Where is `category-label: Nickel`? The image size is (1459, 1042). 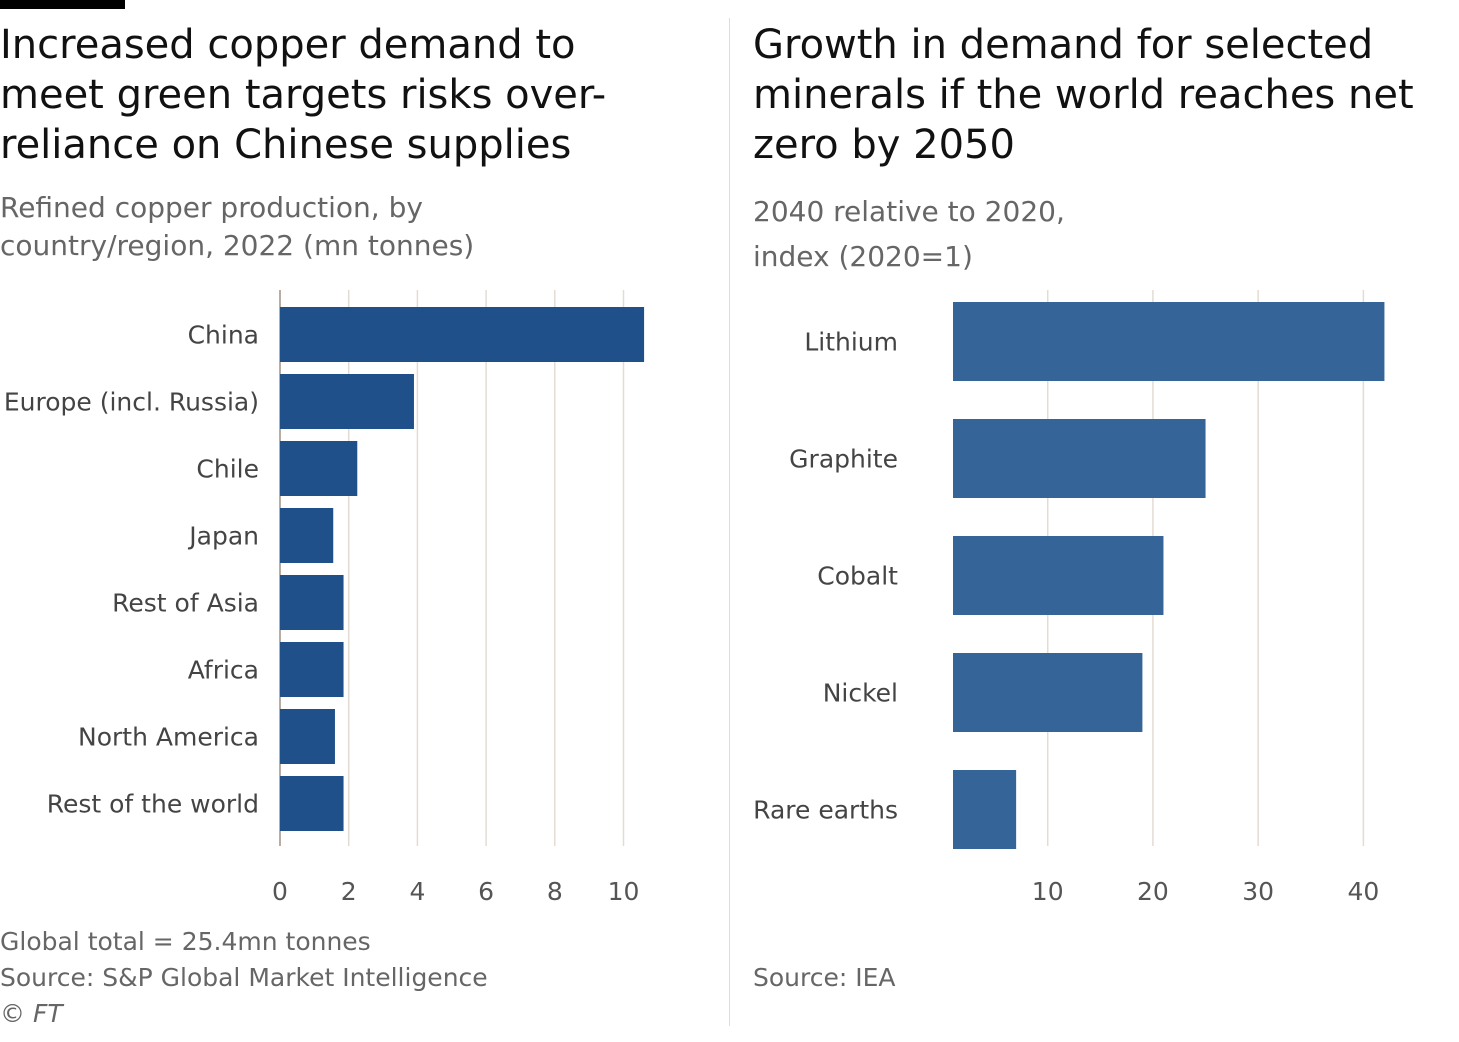 category-label: Nickel is located at coordinates (860, 693).